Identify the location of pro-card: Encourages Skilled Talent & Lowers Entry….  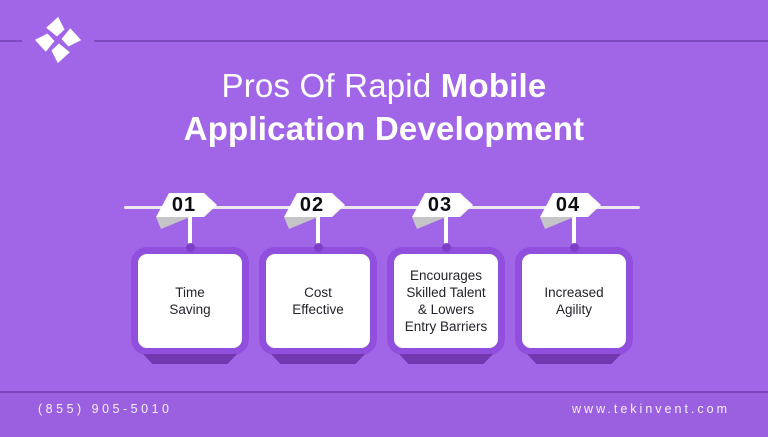
(446, 301).